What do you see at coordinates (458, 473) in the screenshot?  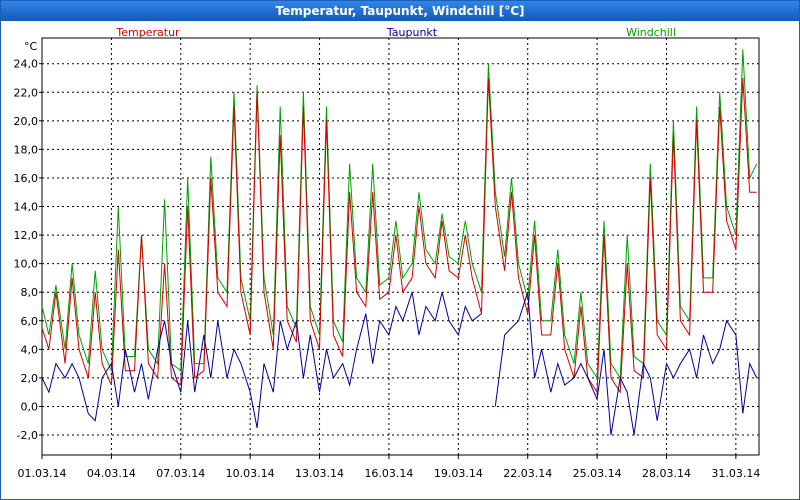 I see `x-tick-label: 19.03.14` at bounding box center [458, 473].